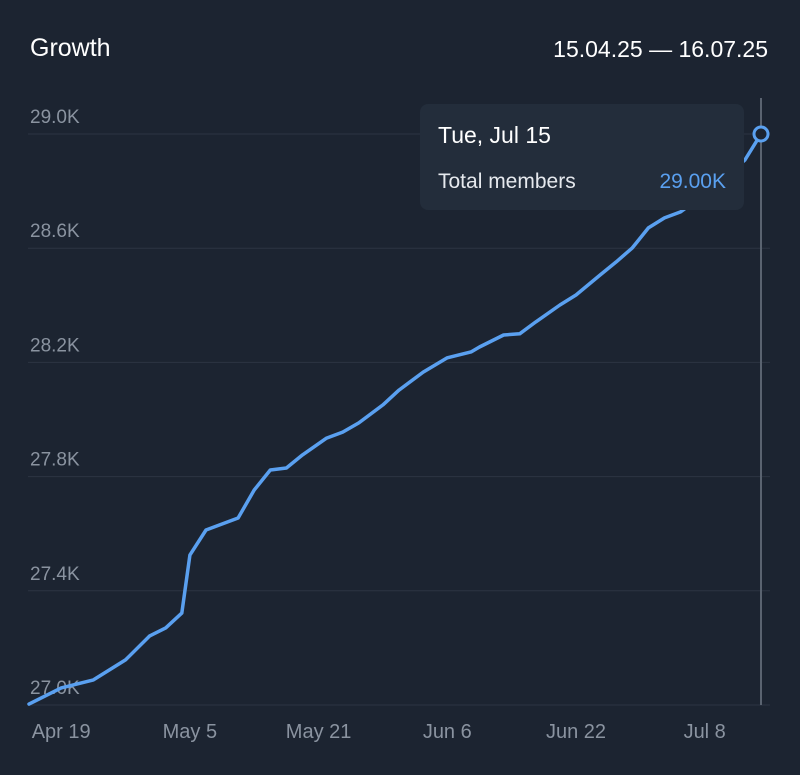 Image resolution: width=800 pixels, height=775 pixels. Describe the element at coordinates (576, 732) in the screenshot. I see `x-tick-label: Jun 22` at that location.